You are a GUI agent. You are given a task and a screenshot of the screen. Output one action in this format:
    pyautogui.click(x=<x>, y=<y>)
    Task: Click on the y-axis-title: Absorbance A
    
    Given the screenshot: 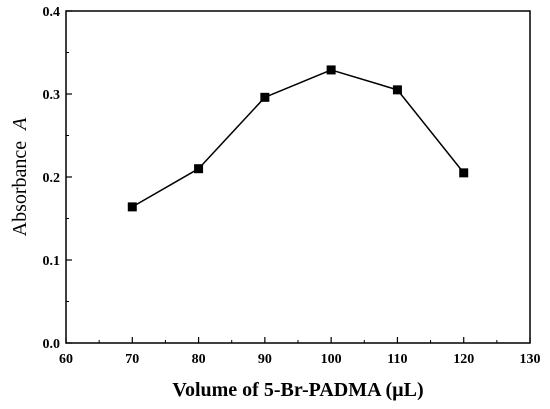 What is the action you would take?
    pyautogui.click(x=20, y=177)
    